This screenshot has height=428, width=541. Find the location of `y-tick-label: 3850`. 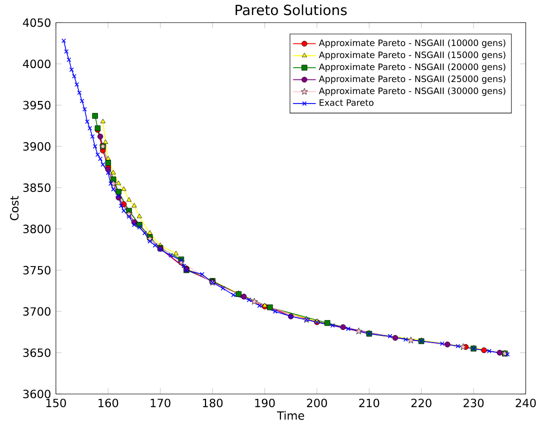

y-tick-label: 3850 is located at coordinates (36, 187).